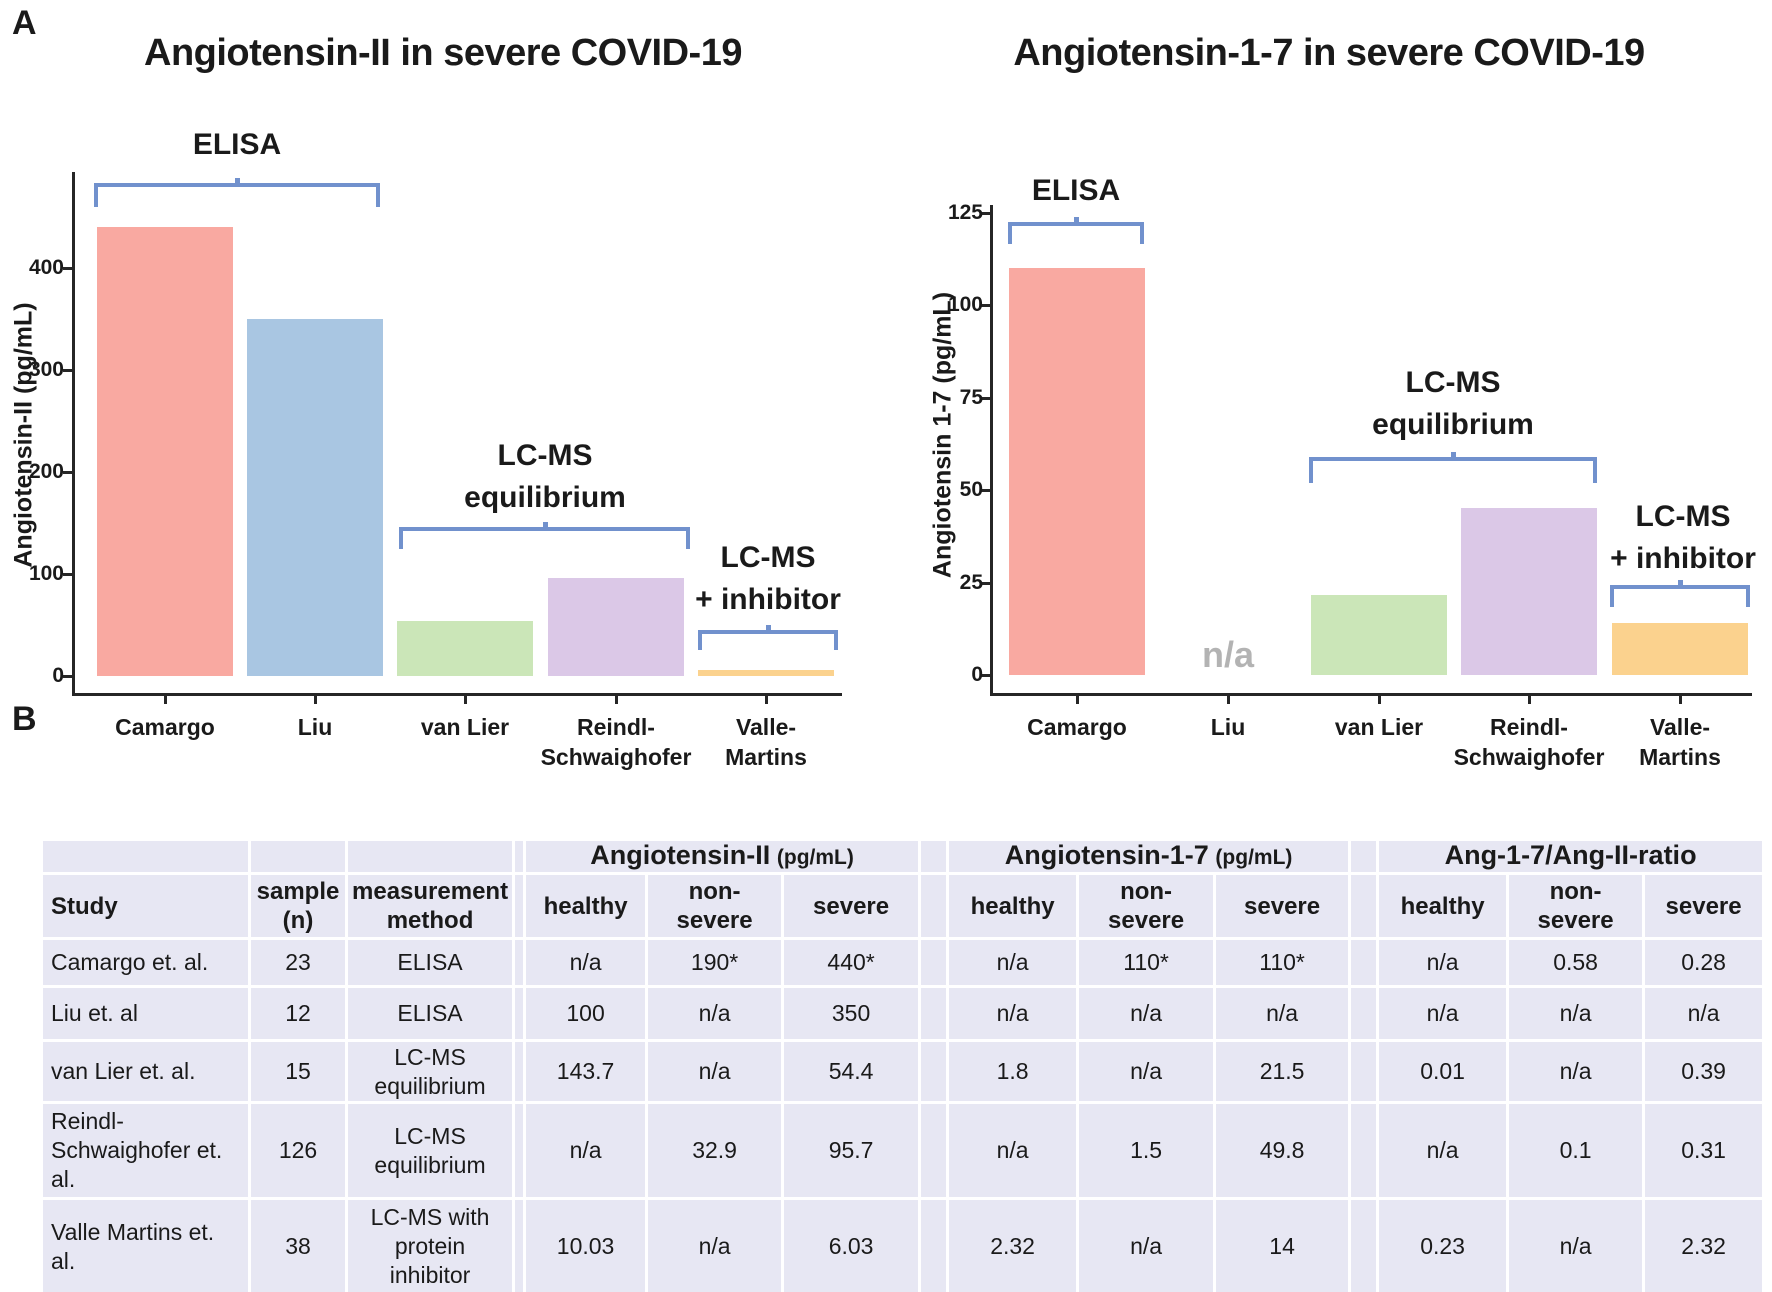  Describe the element at coordinates (145, 1244) in the screenshot. I see `table-cell-study: Valle Martins et. al.` at that location.